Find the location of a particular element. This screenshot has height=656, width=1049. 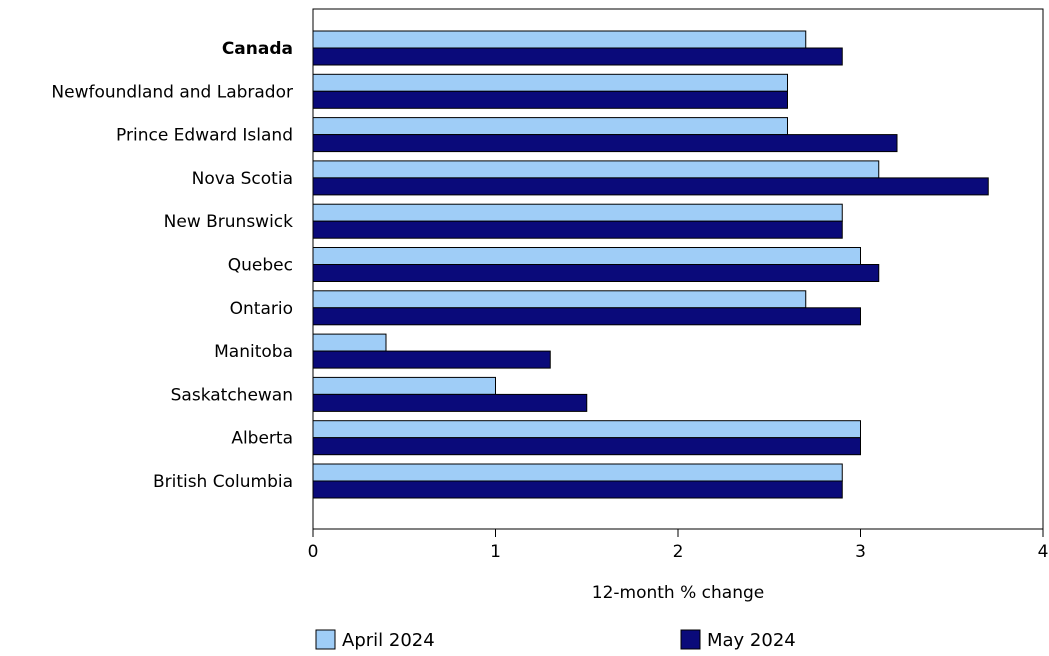

category-label: Nova Scotia is located at coordinates (242, 179).